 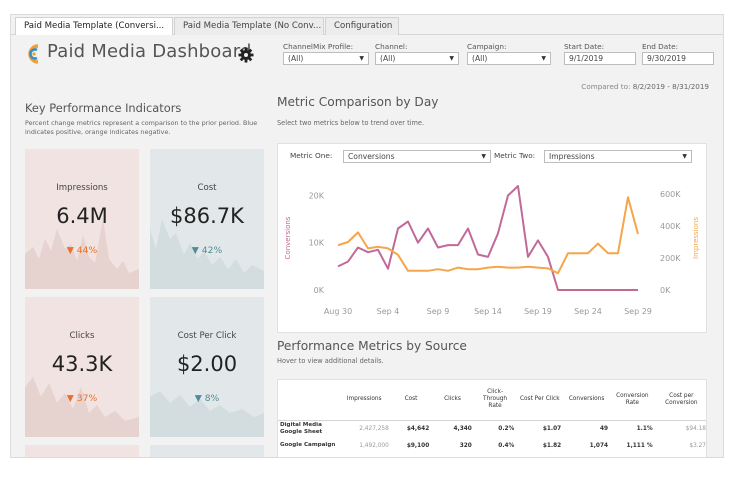 What do you see at coordinates (515, 155) in the screenshot?
I see `metric-two-label: Metric Two:` at bounding box center [515, 155].